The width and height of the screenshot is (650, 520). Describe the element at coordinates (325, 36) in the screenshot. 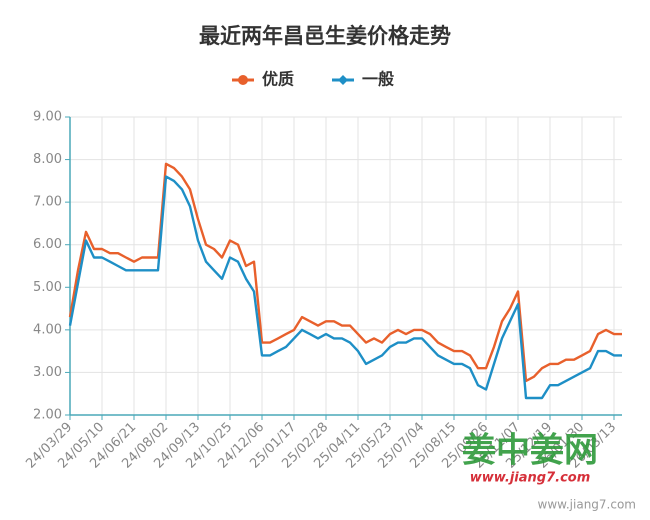

I see `chart-title: 最近两年昌邑生姜价格走势` at that location.